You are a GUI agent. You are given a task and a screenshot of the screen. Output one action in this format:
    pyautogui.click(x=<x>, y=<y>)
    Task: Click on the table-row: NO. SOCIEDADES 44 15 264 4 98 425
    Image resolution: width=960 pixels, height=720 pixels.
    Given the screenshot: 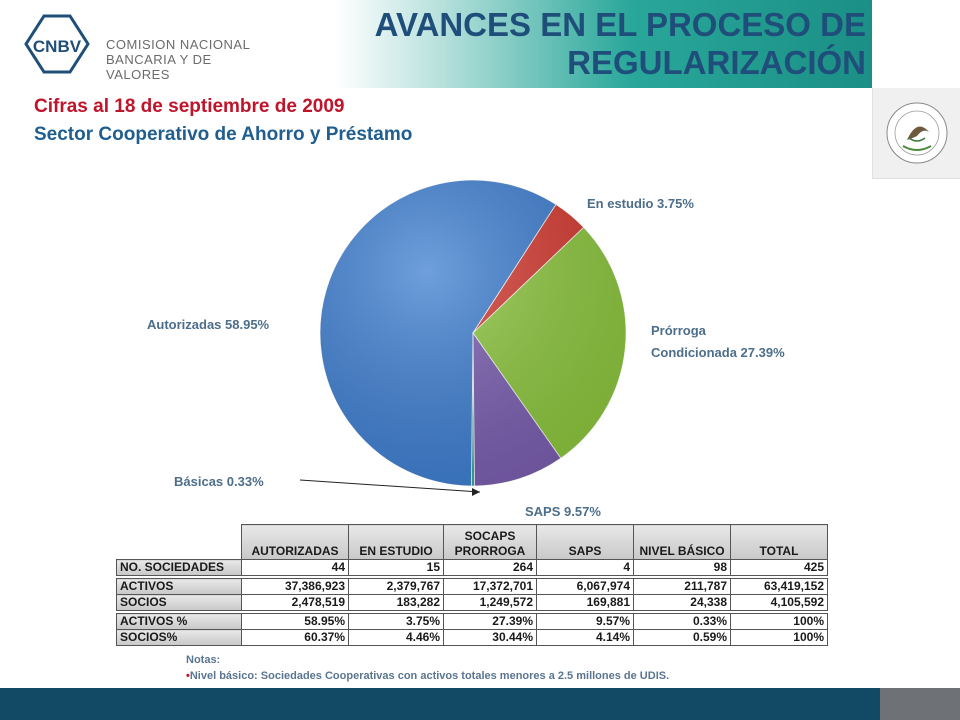 What is the action you would take?
    pyautogui.click(x=472, y=567)
    